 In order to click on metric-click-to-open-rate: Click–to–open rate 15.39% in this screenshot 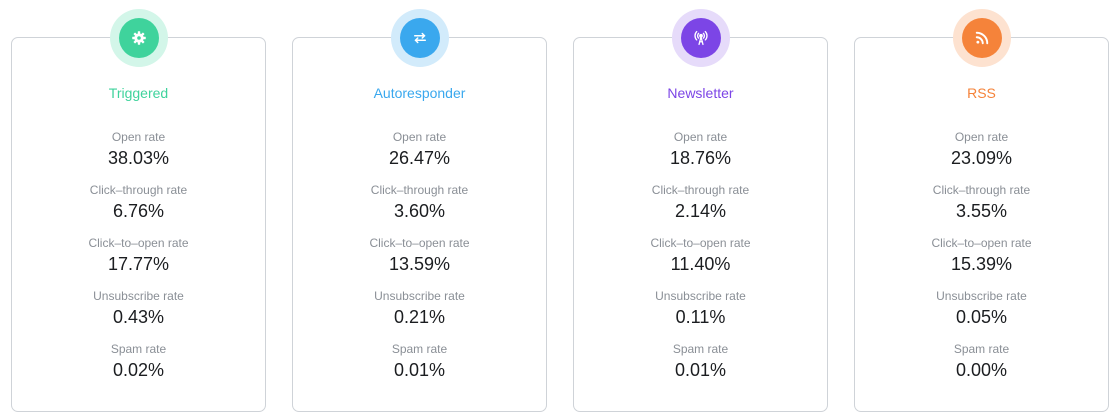, I will do `click(981, 261)`.